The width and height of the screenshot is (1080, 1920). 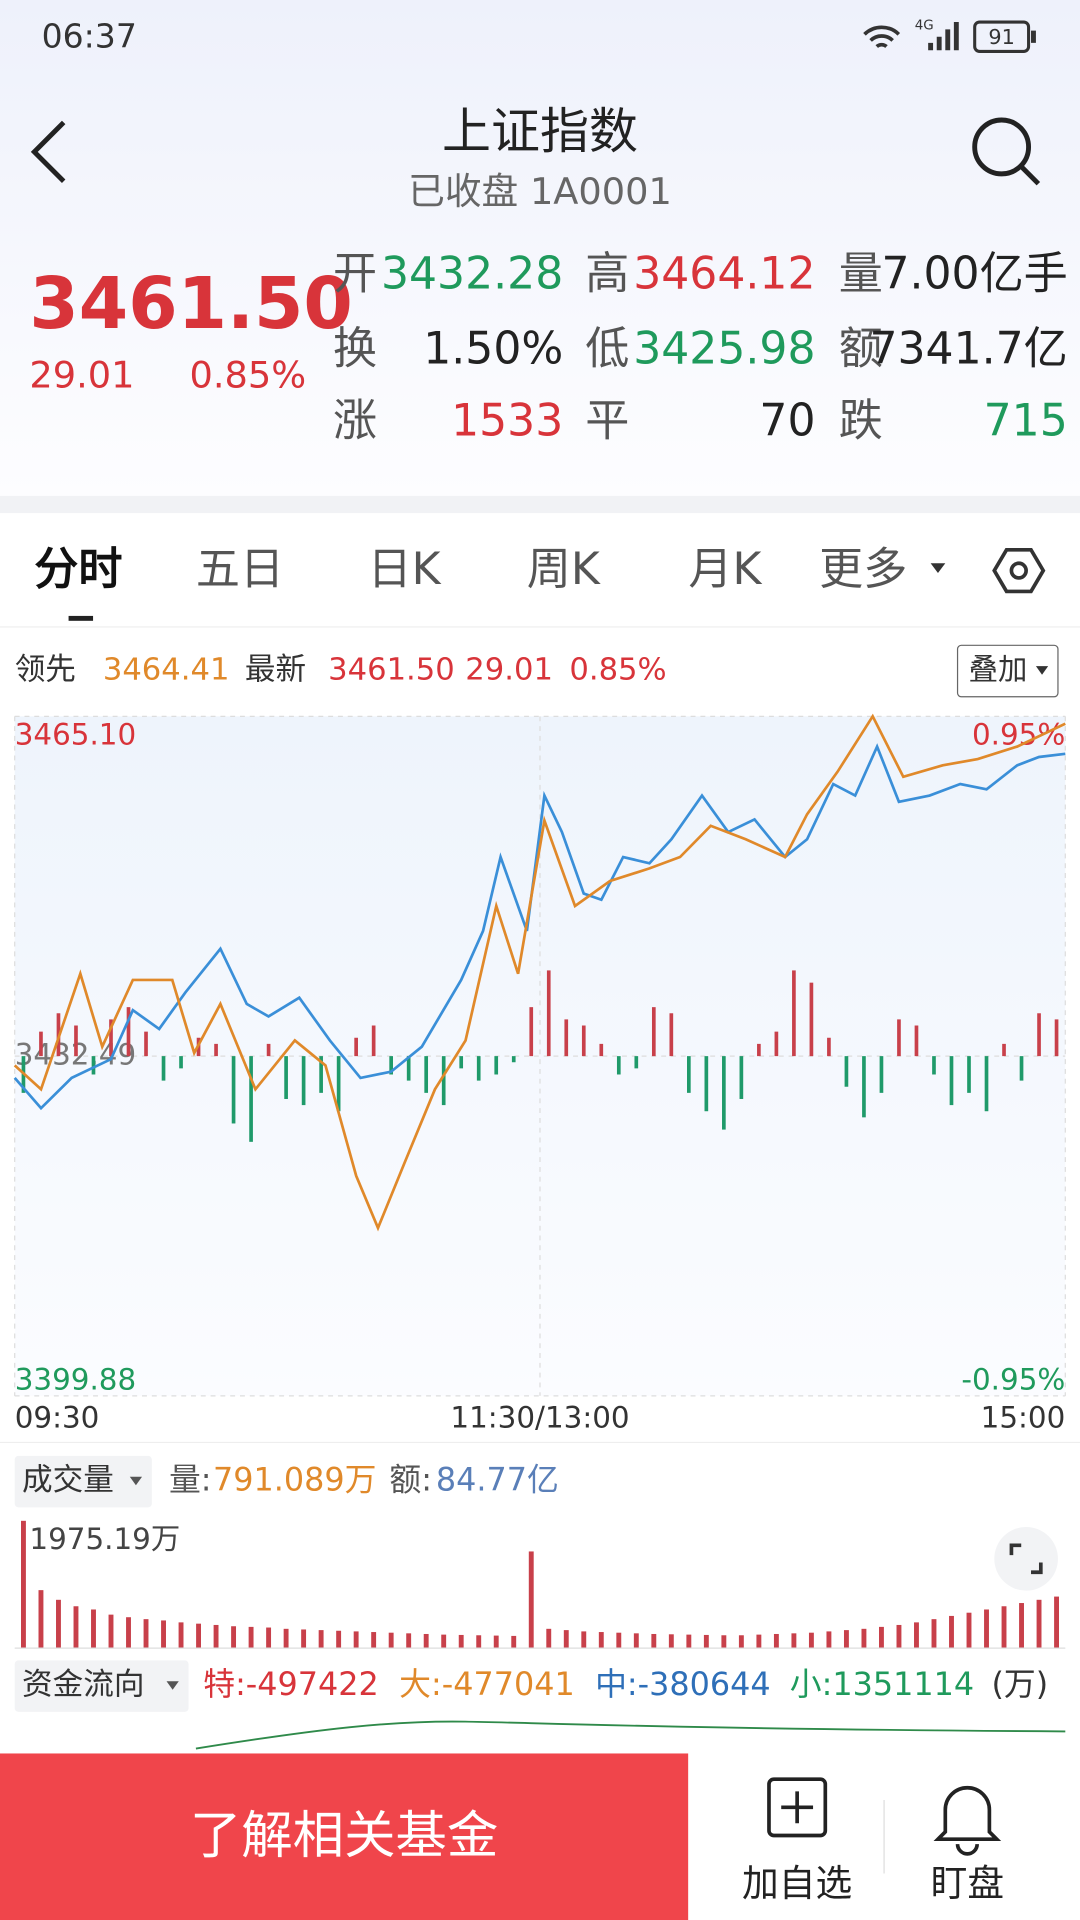 I want to click on stat-label: 开, so click(x=355, y=274).